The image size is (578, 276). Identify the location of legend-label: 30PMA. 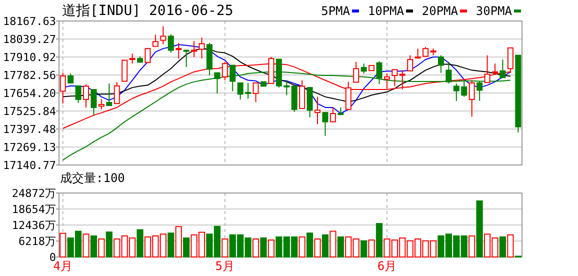
(494, 11).